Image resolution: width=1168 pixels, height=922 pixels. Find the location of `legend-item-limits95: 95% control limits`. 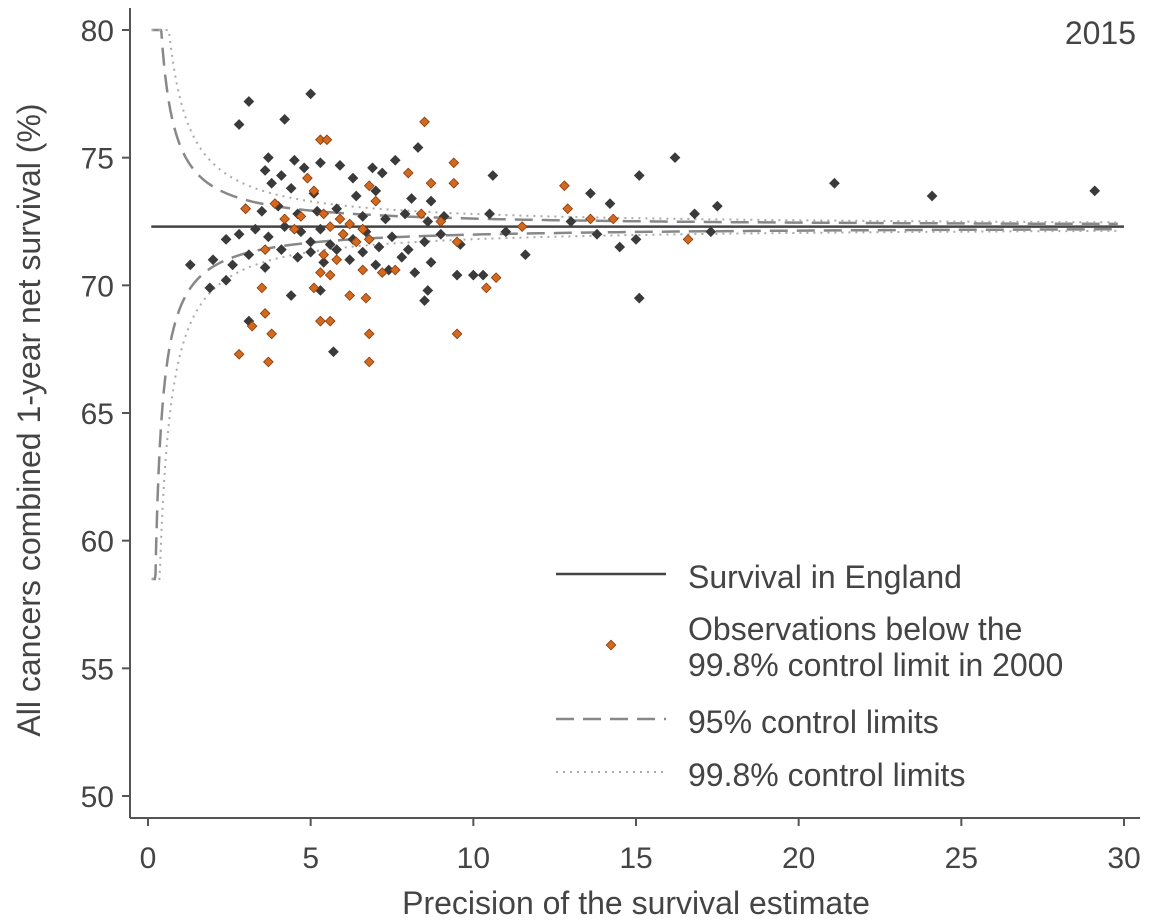

legend-item-limits95: 95% control limits is located at coordinates (747, 722).